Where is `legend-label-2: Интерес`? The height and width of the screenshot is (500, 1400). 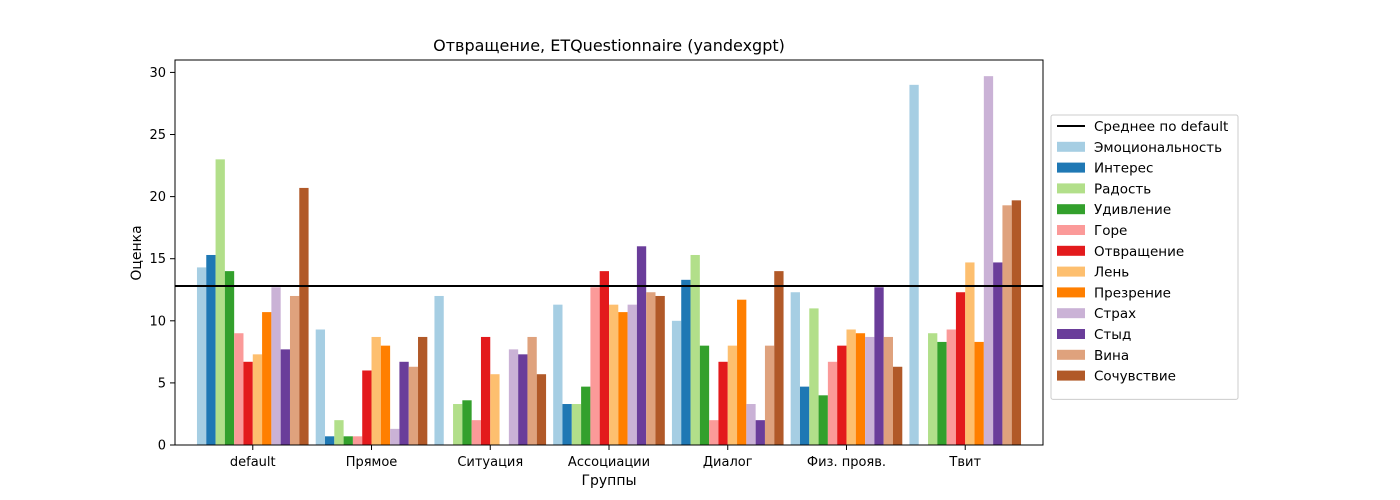 legend-label-2: Интерес is located at coordinates (1123, 169).